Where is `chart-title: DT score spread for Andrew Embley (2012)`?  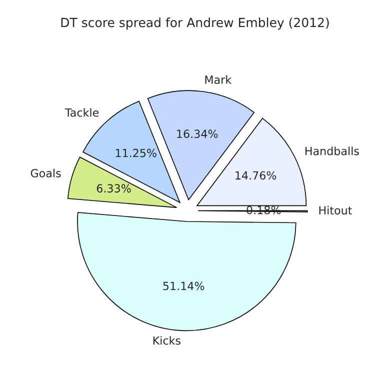
chart-title: DT score spread for Andrew Embley (2012) is located at coordinates (195, 24).